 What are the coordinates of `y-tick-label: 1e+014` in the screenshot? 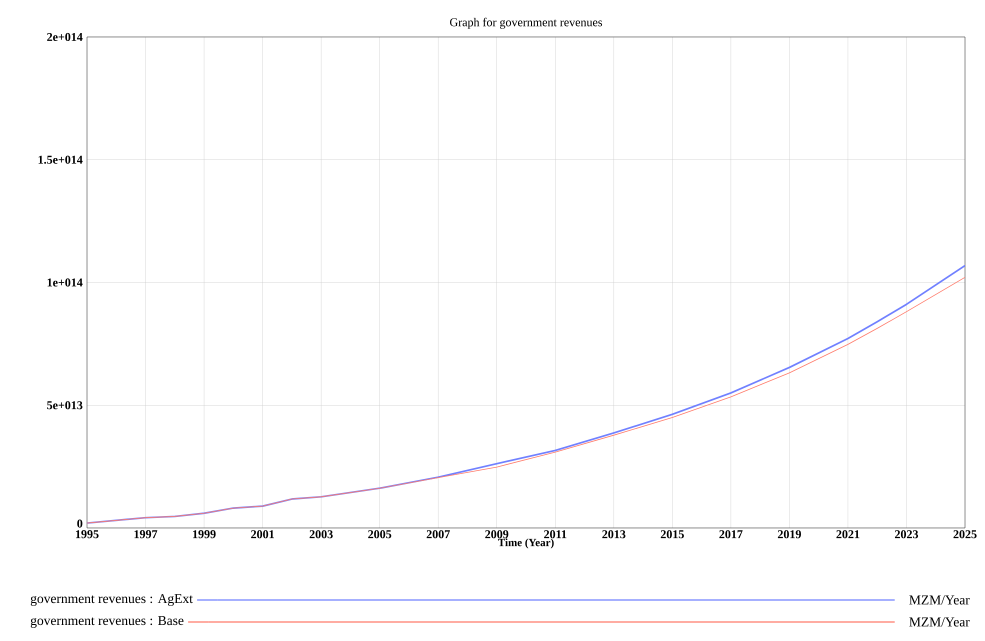 It's located at (65, 282).